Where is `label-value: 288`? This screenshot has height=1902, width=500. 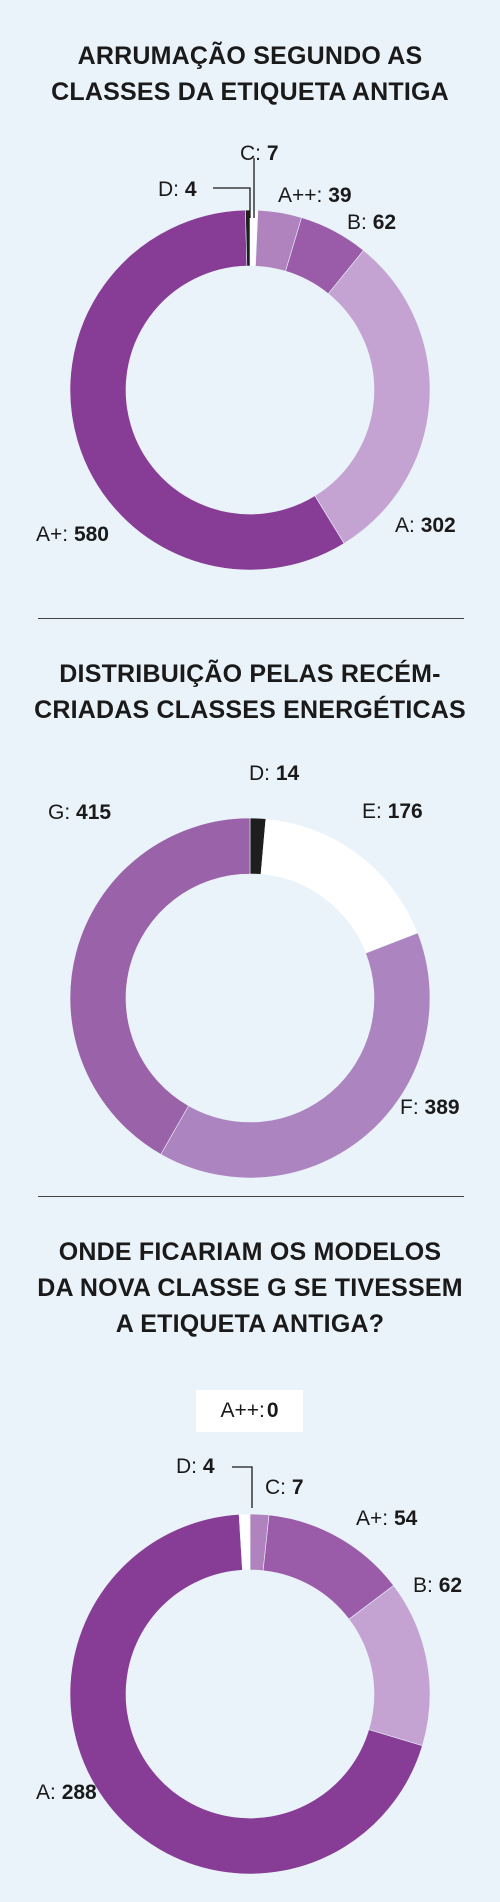 label-value: 288 is located at coordinates (79, 1792).